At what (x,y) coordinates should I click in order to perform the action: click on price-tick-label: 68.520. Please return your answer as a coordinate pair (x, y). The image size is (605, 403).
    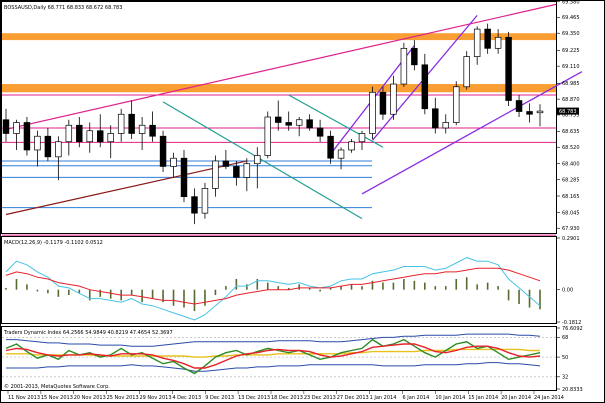
    Looking at the image, I should click on (571, 148).